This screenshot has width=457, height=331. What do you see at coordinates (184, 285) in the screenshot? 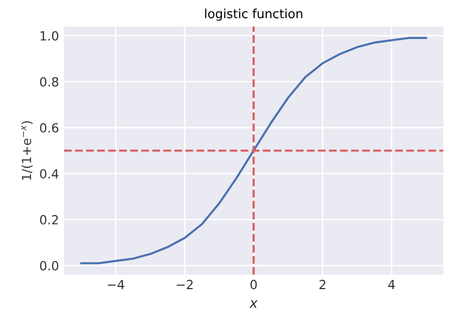
I see `x-tick-label: −2` at bounding box center [184, 285].